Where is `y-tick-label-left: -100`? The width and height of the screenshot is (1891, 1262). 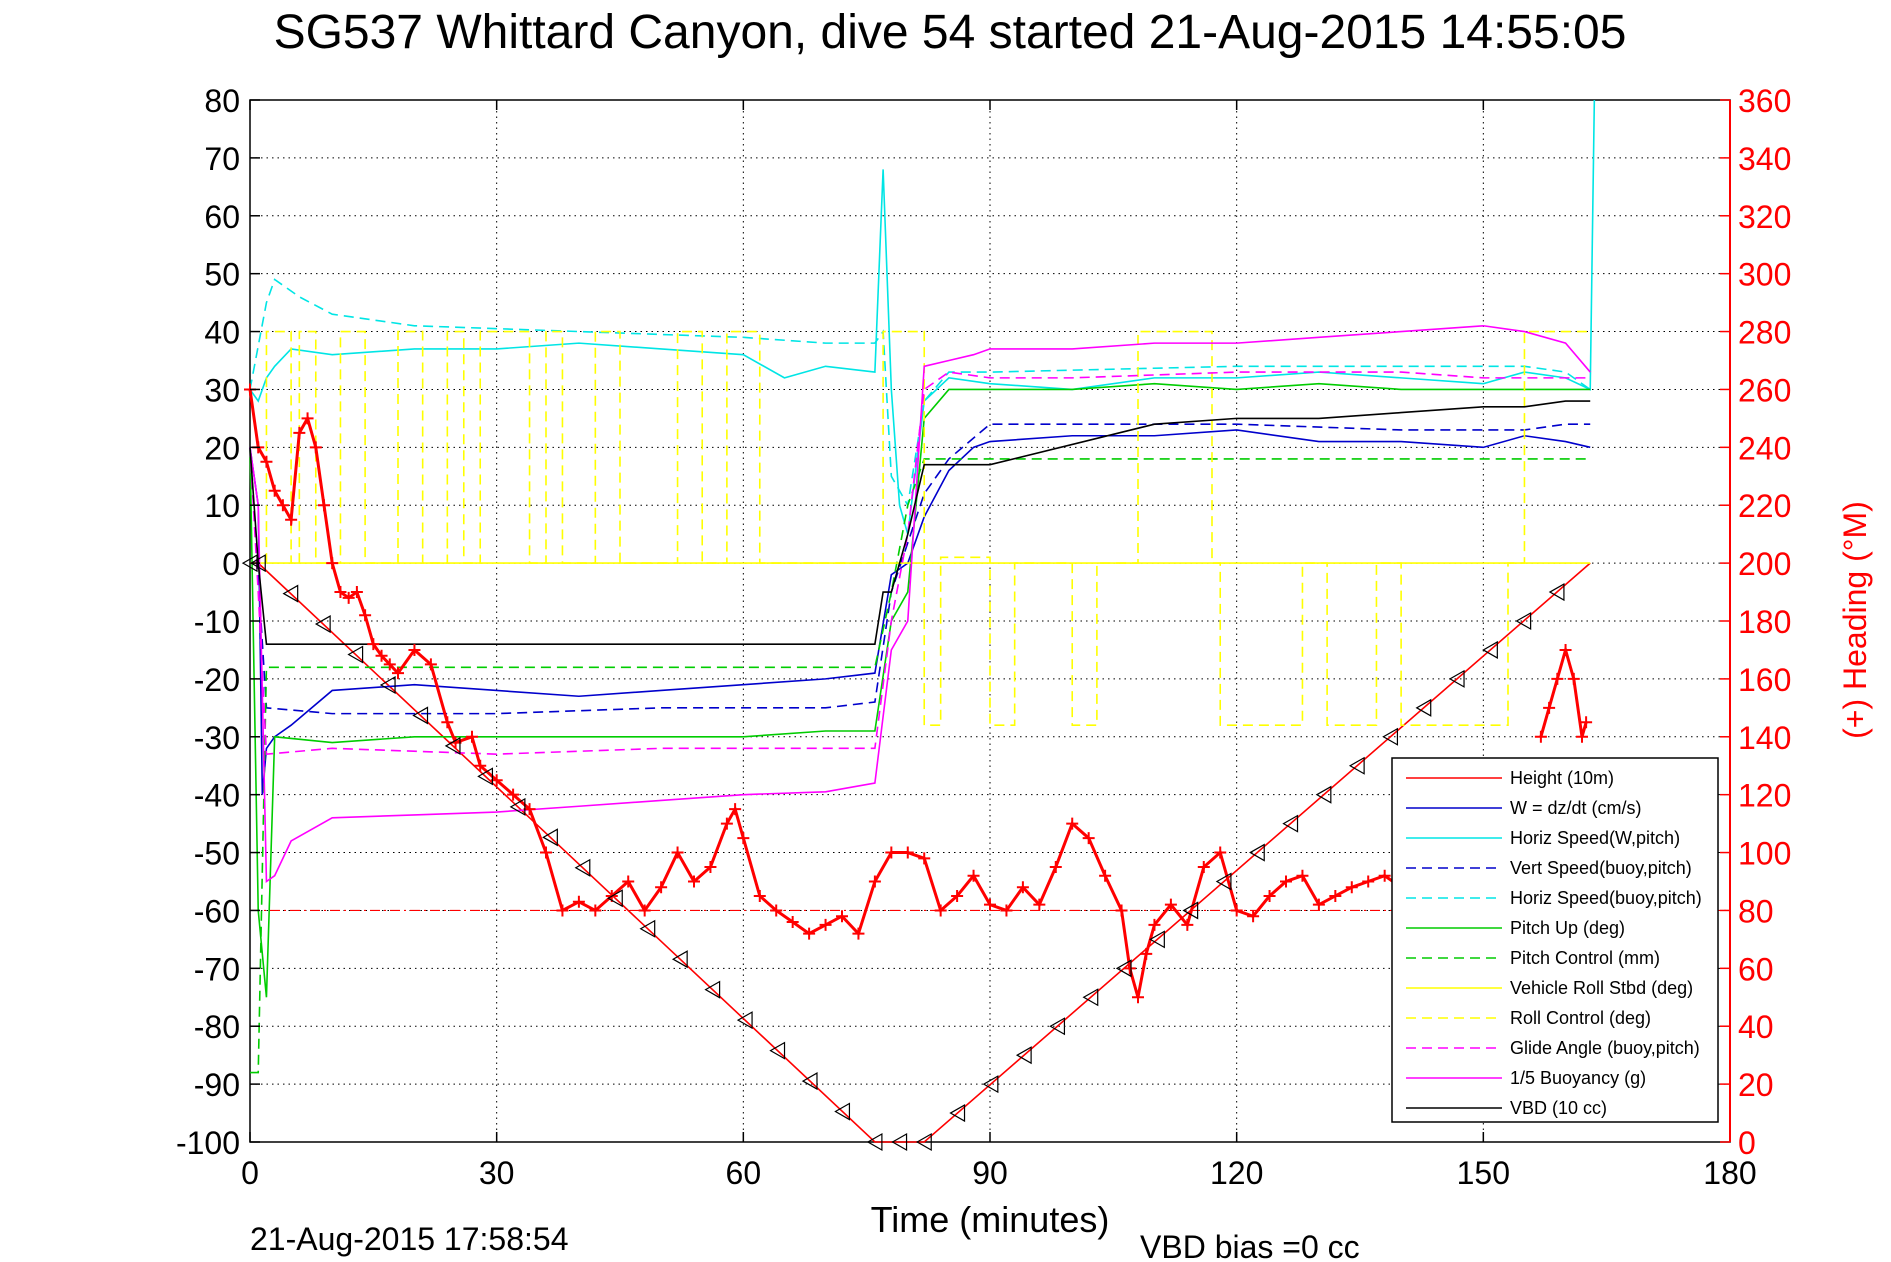
y-tick-label-left: -100 is located at coordinates (208, 1143).